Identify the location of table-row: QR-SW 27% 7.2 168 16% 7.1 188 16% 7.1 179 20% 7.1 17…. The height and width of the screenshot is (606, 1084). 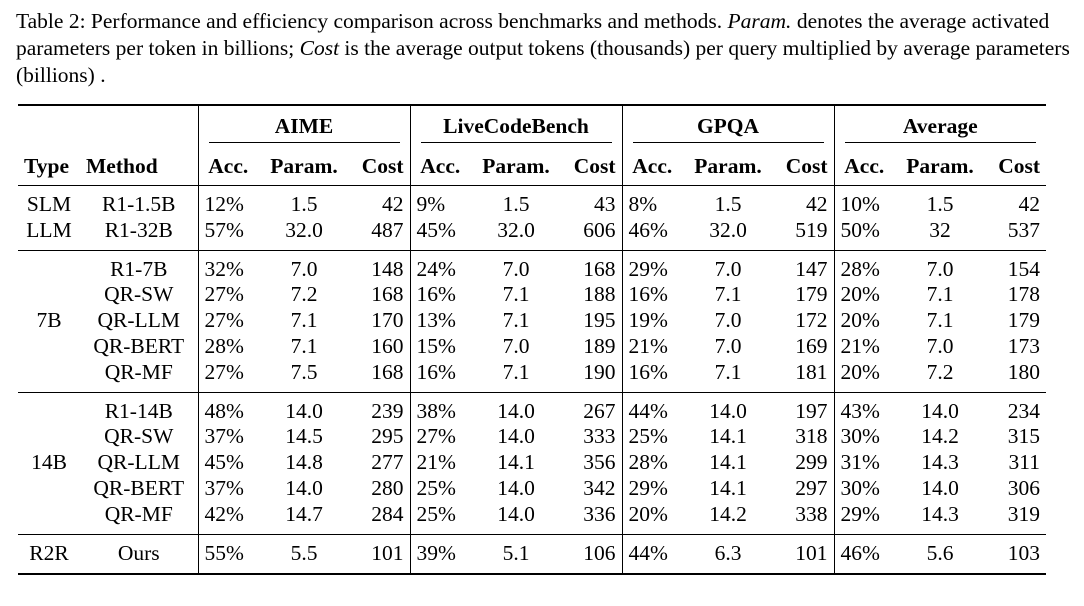
(532, 295).